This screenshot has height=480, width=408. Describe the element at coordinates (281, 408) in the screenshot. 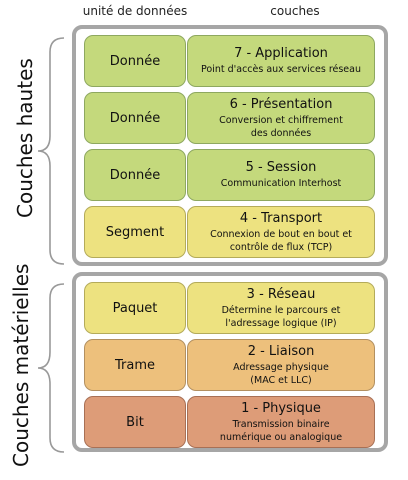

I see `layer-title: 1 - Physique` at that location.